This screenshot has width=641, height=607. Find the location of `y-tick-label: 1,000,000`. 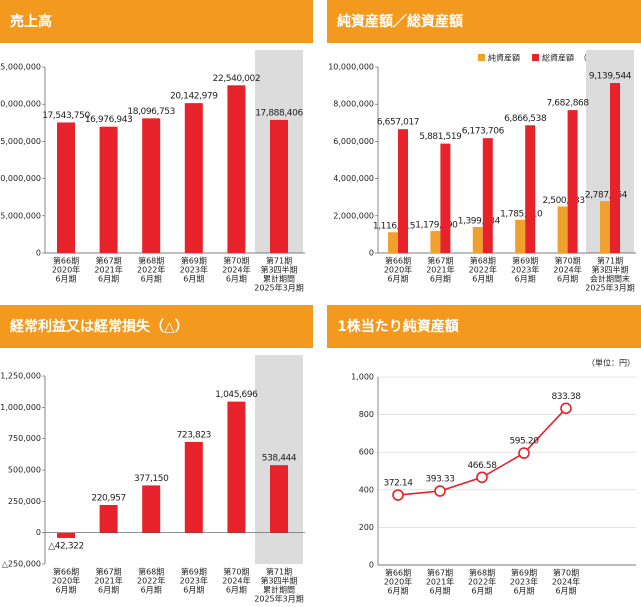

y-tick-label: 1,000,000 is located at coordinates (20, 407).